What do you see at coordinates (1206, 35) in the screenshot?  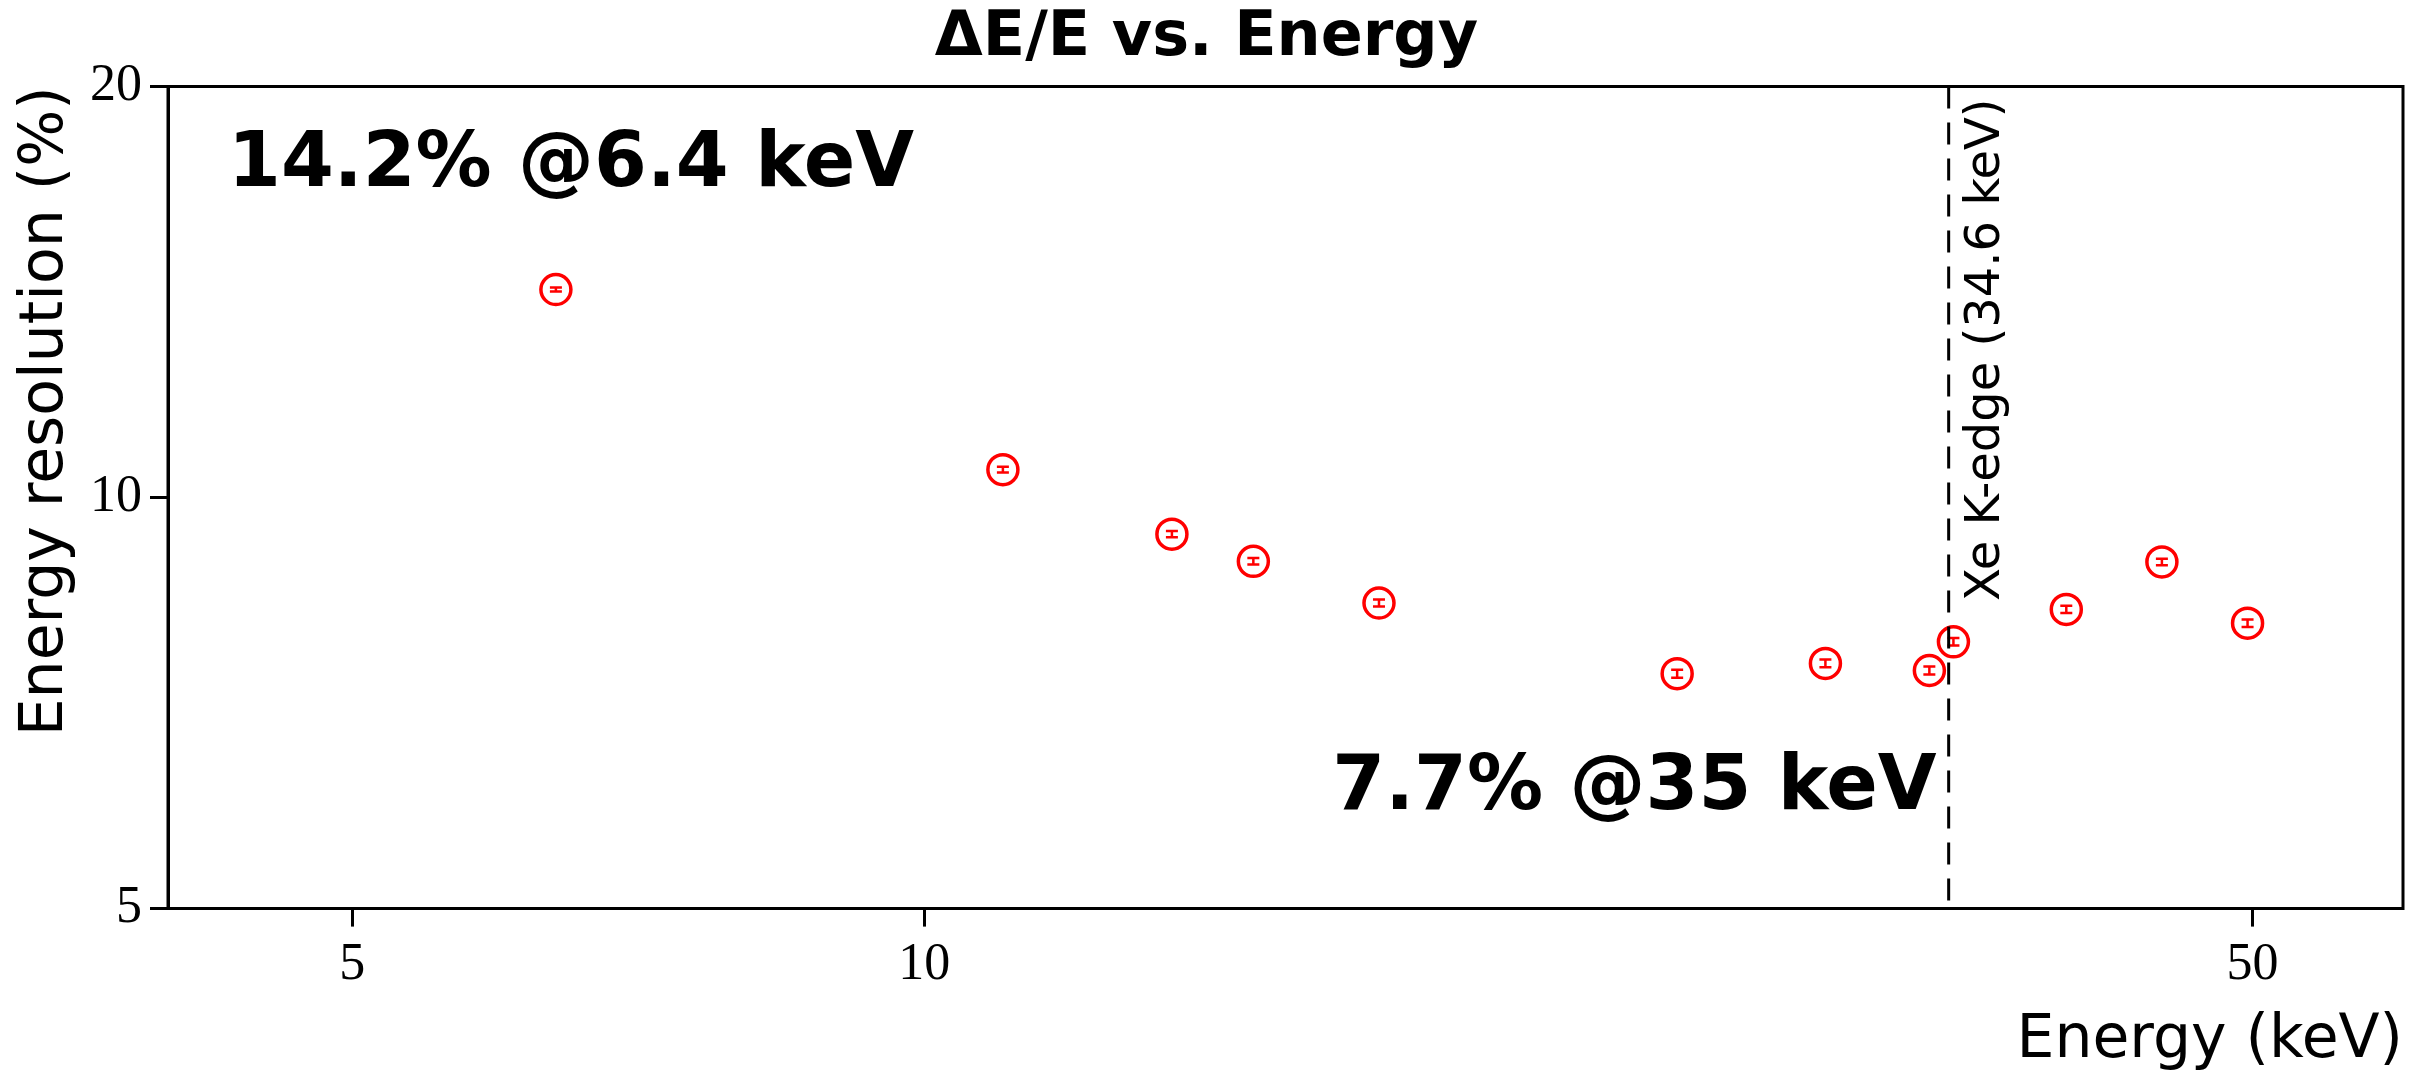 I see `chart-title: ΔE/E vs. Energy` at bounding box center [1206, 35].